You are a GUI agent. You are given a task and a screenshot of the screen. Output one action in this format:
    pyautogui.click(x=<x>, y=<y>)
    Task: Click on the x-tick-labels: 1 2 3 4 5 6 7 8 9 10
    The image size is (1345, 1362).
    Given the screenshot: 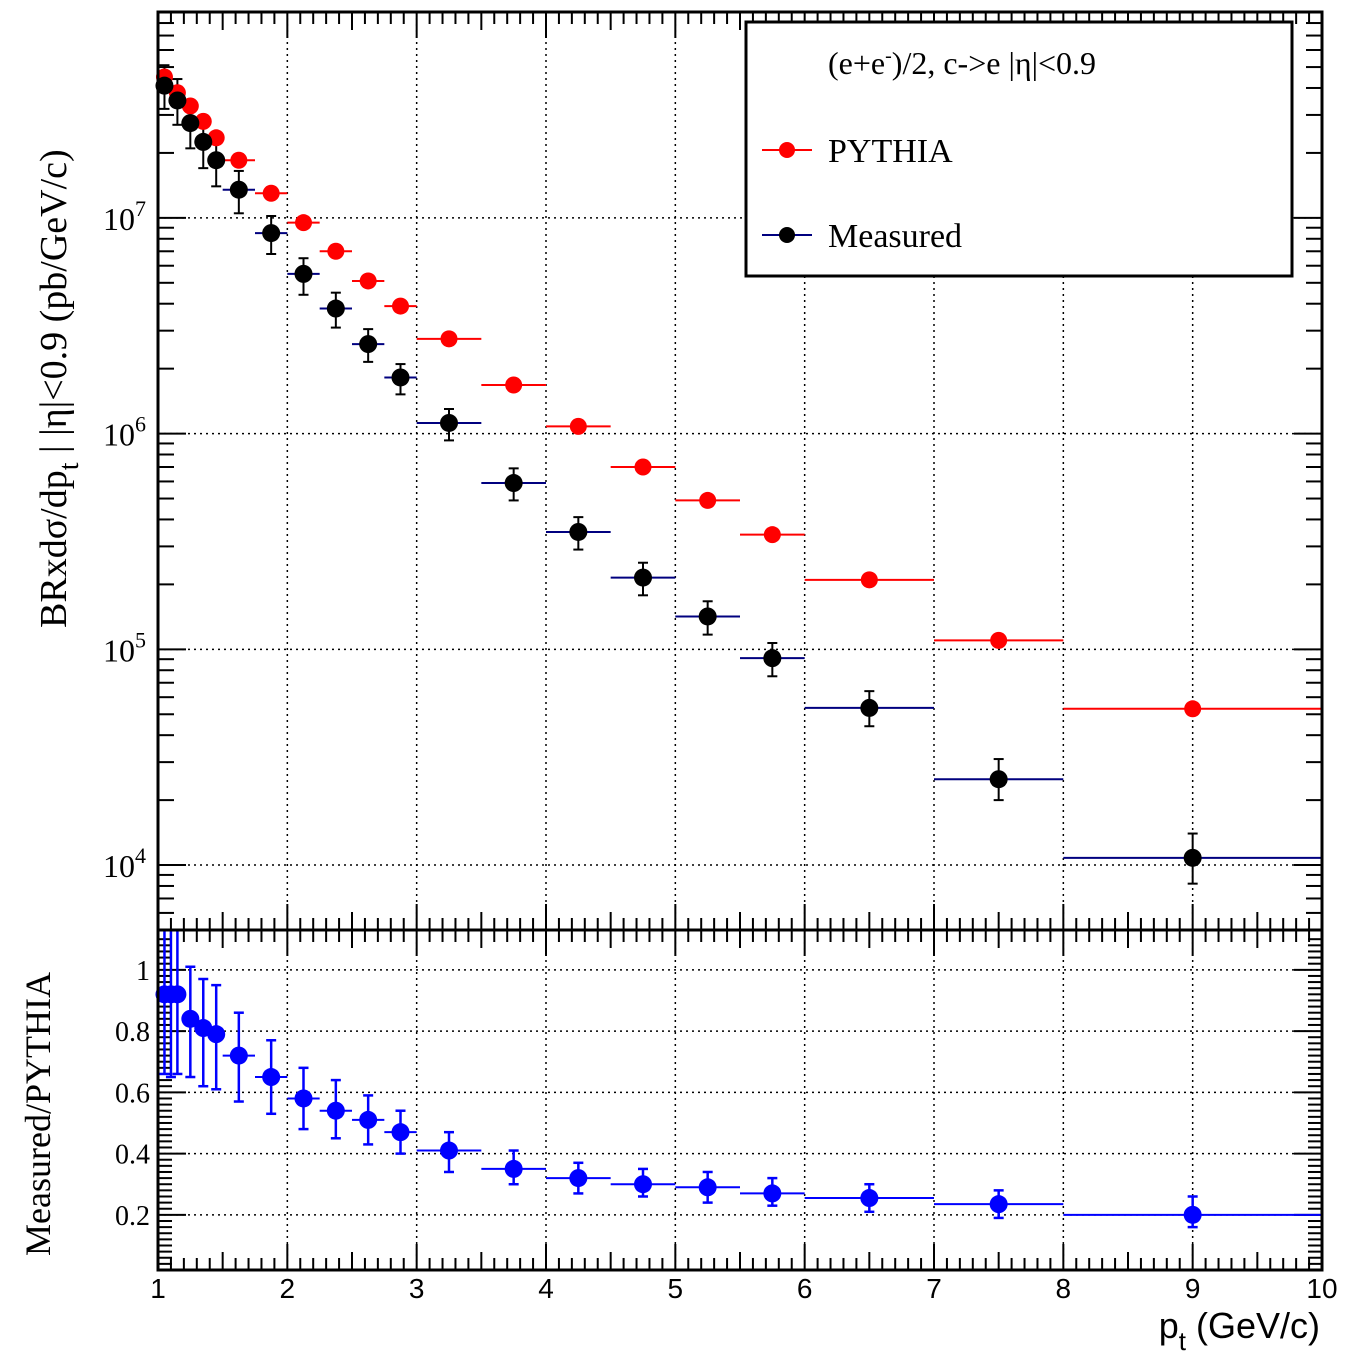 What is the action you would take?
    pyautogui.click(x=743, y=1288)
    